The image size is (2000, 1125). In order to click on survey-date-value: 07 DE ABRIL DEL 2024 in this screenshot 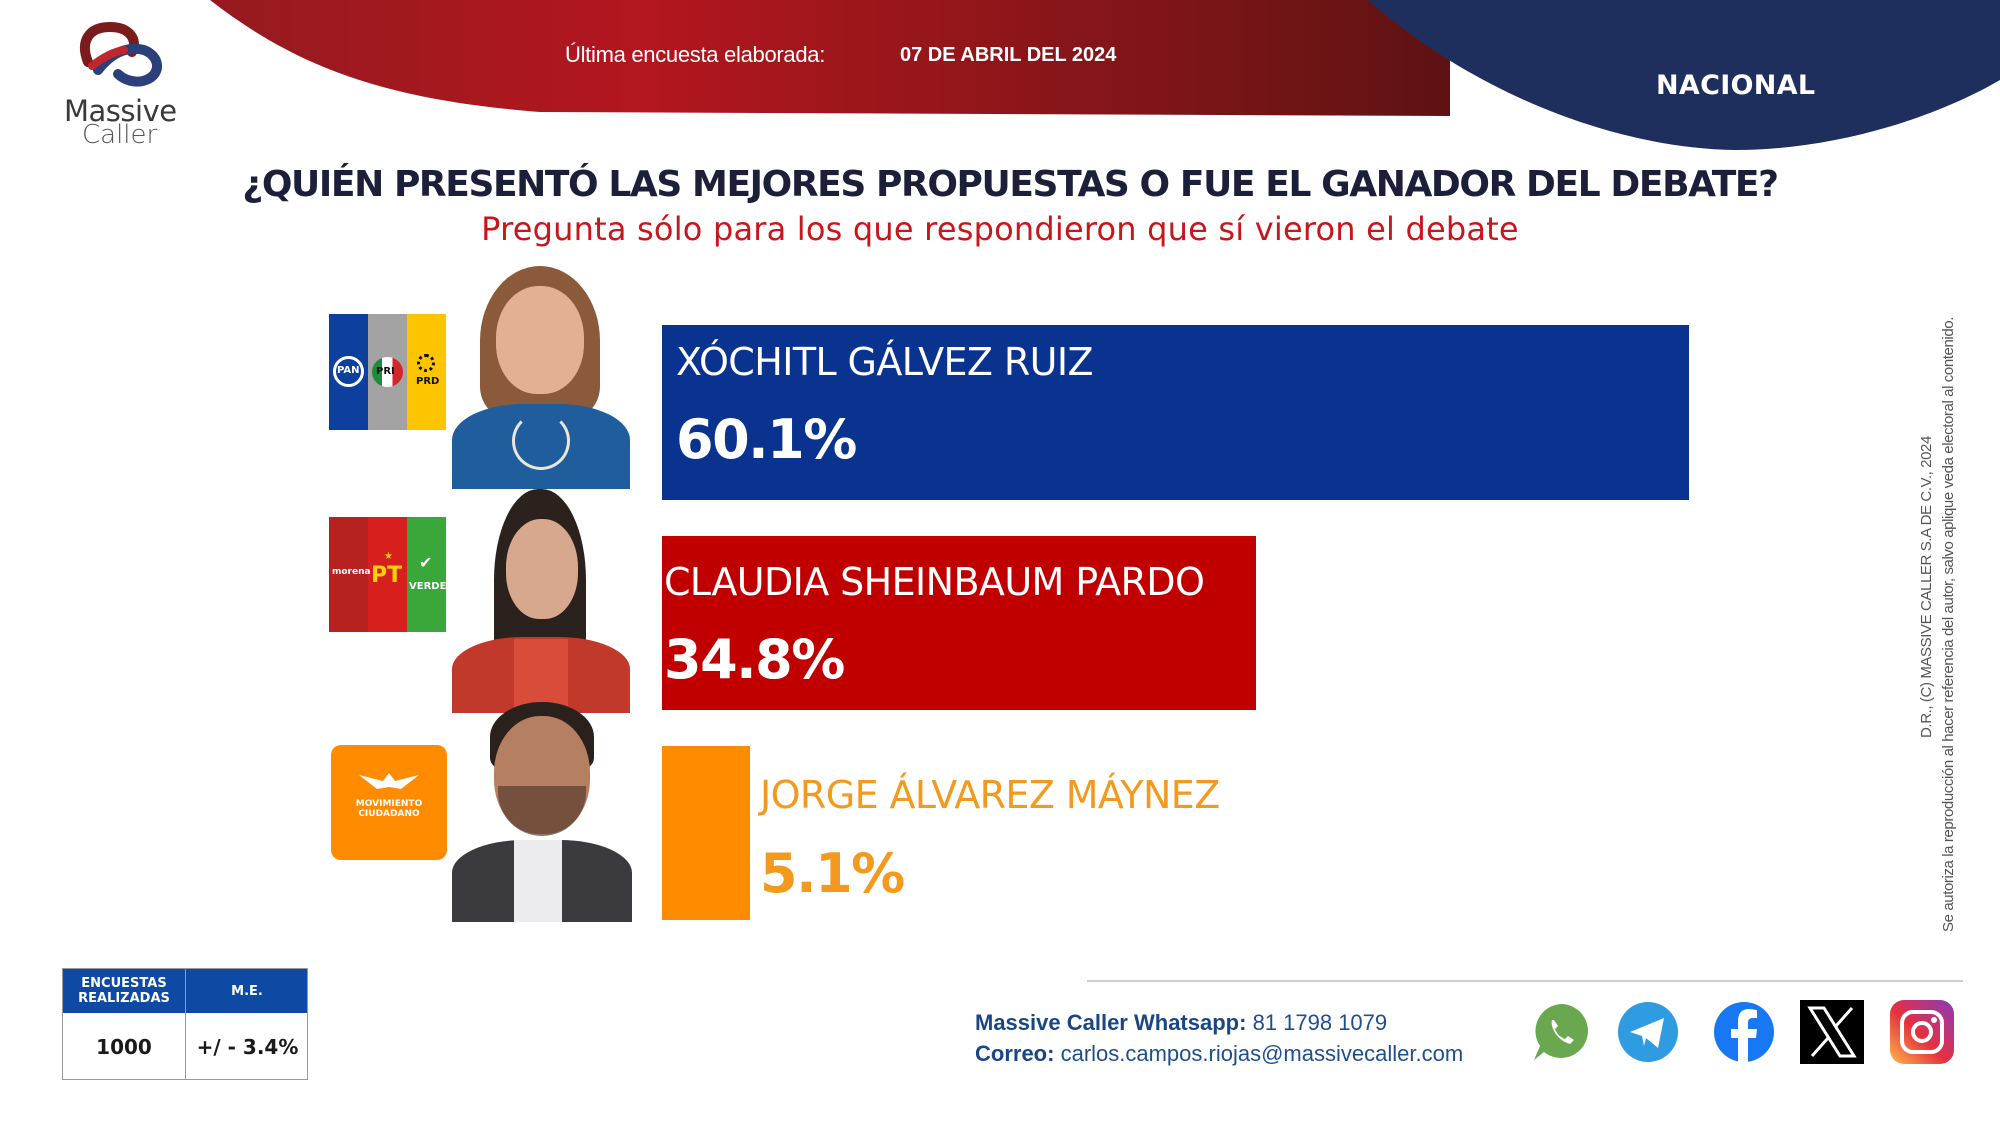, I will do `click(1008, 55)`.